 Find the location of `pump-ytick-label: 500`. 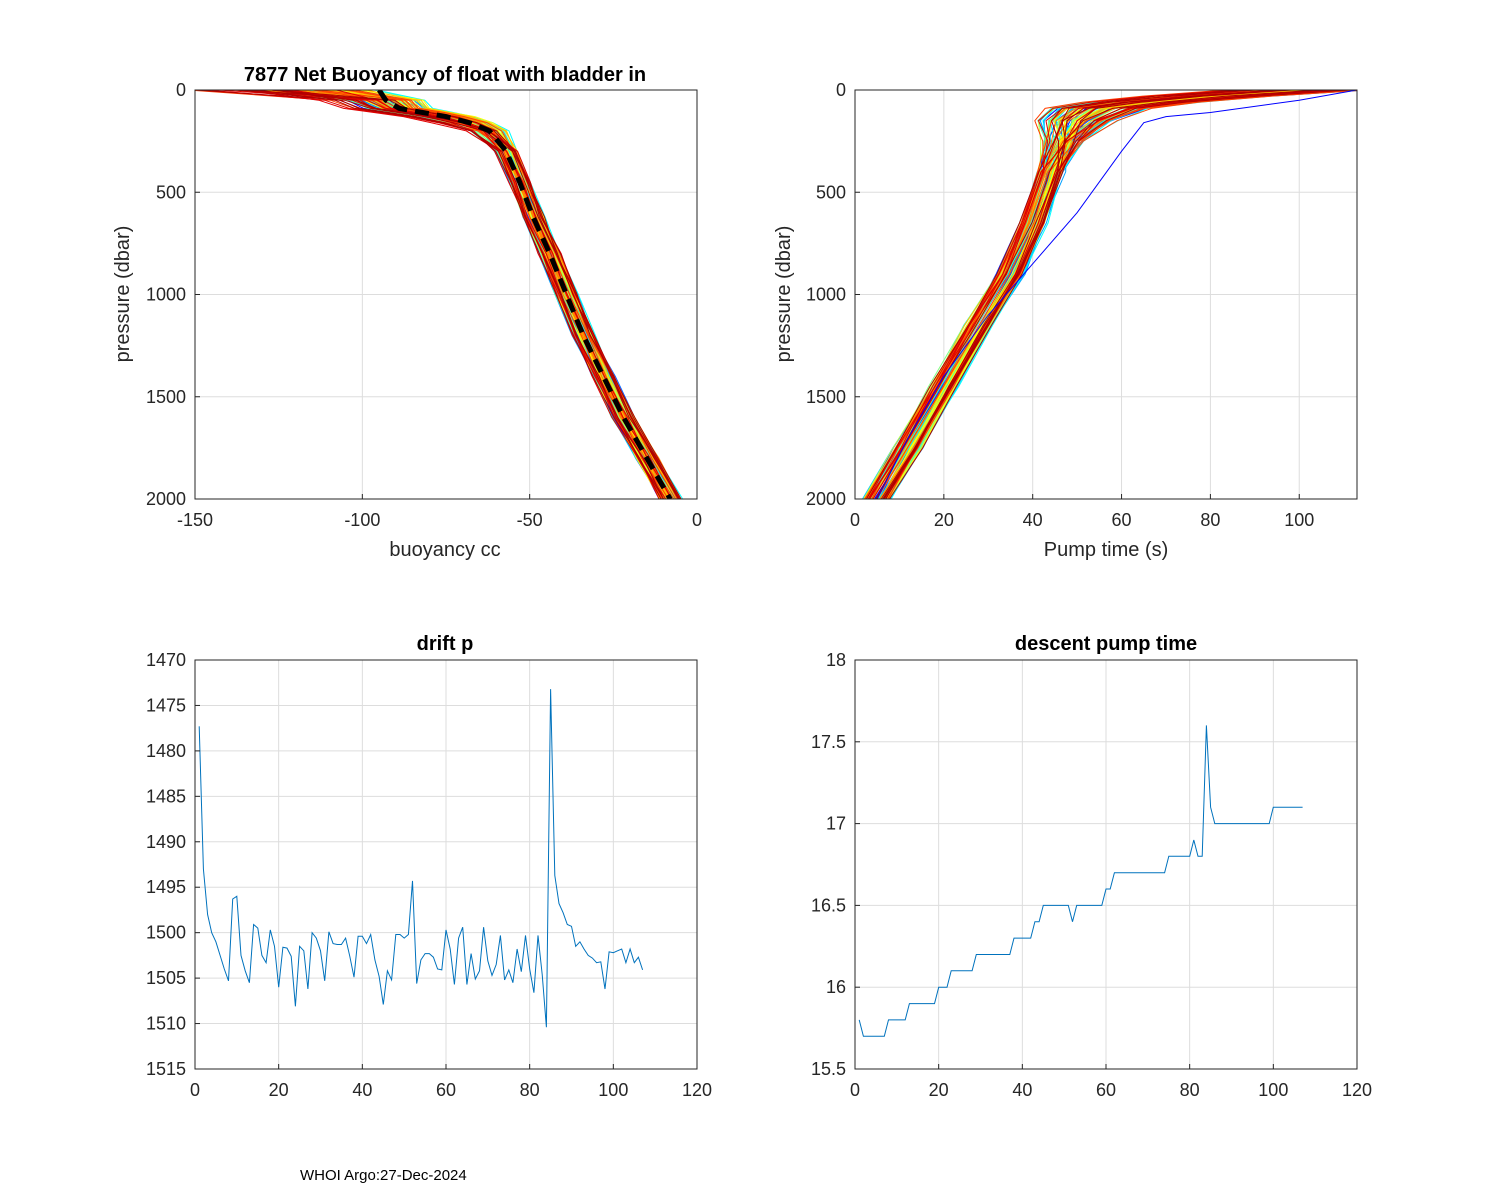

pump-ytick-label: 500 is located at coordinates (831, 192).